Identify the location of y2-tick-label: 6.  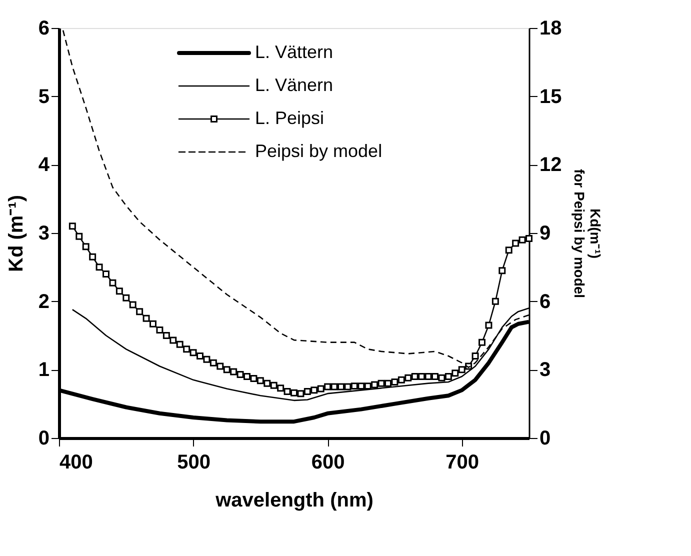
(545, 301).